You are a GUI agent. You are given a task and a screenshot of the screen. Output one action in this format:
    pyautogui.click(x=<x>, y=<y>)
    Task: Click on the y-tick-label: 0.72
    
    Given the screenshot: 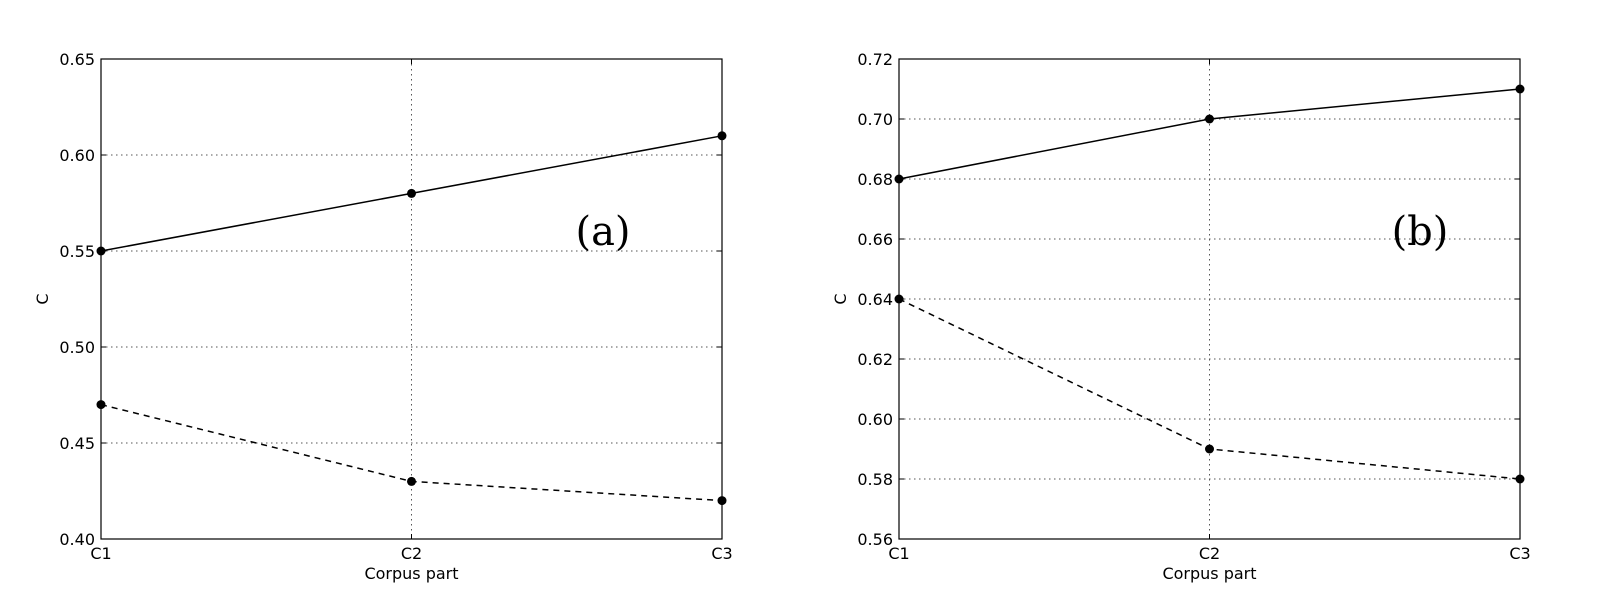 What is the action you would take?
    pyautogui.click(x=875, y=59)
    